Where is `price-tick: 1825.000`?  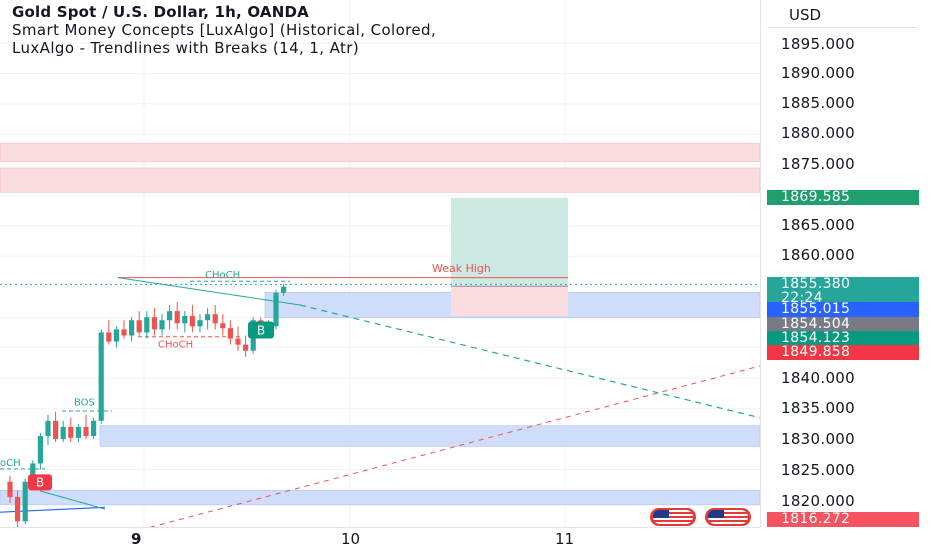 price-tick: 1825.000 is located at coordinates (818, 470).